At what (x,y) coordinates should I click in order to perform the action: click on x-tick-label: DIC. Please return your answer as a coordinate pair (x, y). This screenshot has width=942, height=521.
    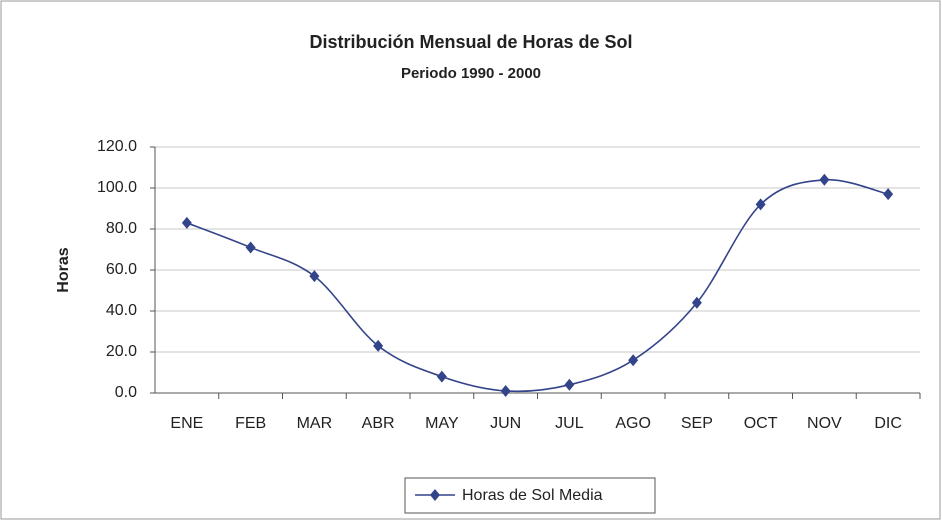
    Looking at the image, I should click on (888, 423).